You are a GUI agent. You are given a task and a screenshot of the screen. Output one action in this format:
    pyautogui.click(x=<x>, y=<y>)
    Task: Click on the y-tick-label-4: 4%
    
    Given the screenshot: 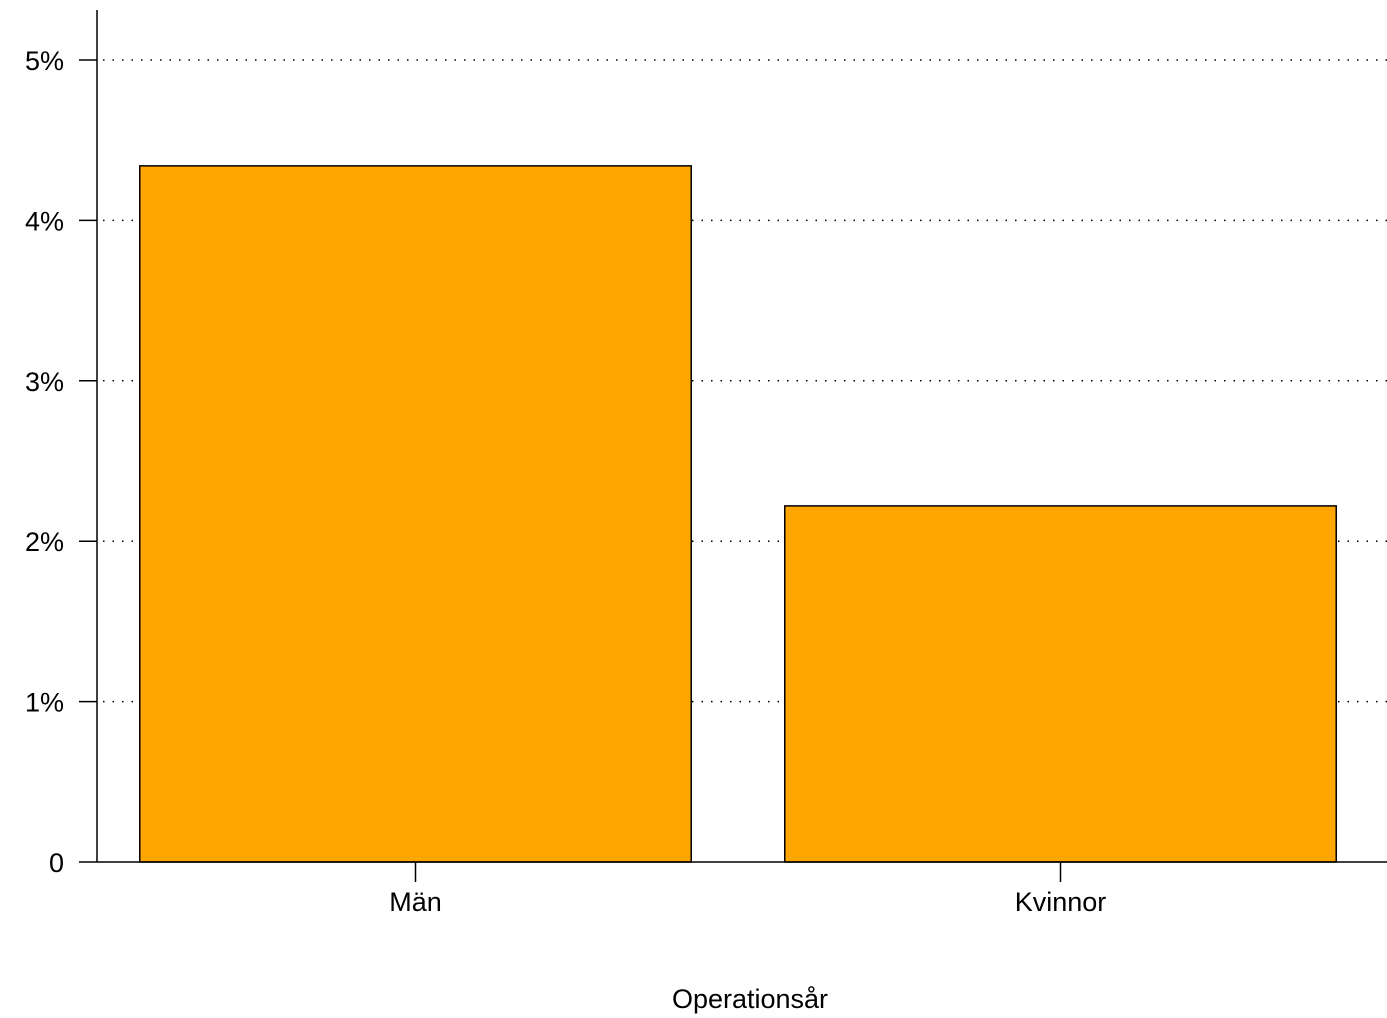 What is the action you would take?
    pyautogui.click(x=44, y=221)
    